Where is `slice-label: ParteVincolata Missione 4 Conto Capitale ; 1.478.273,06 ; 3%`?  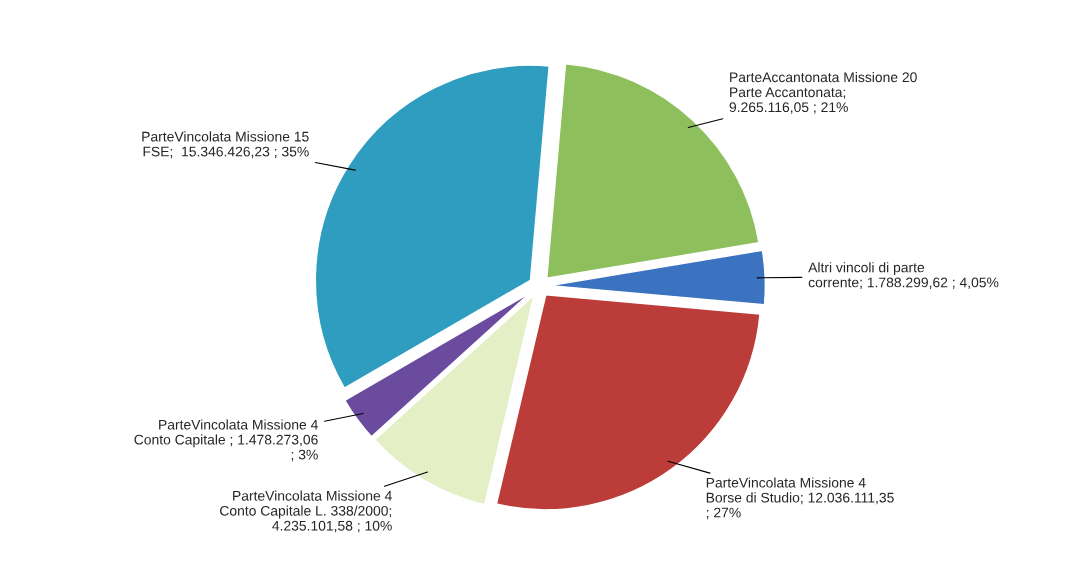 slice-label: ParteVincolata Missione 4 Conto Capitale ; 1.478.273,06 ; 3% is located at coordinates (226, 440).